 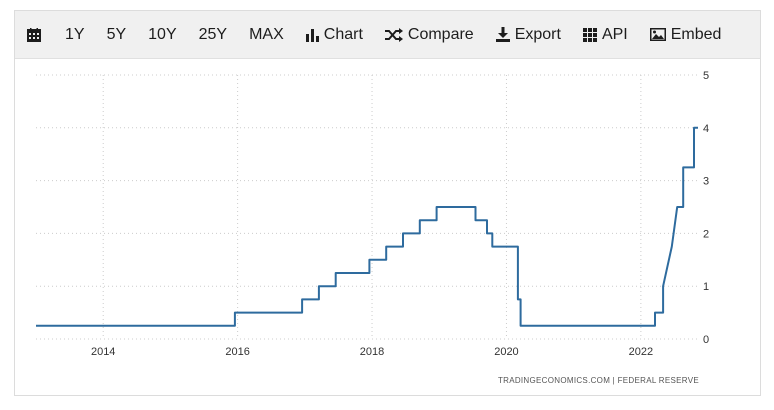 What do you see at coordinates (706, 182) in the screenshot?
I see `y-tick-label: 3` at bounding box center [706, 182].